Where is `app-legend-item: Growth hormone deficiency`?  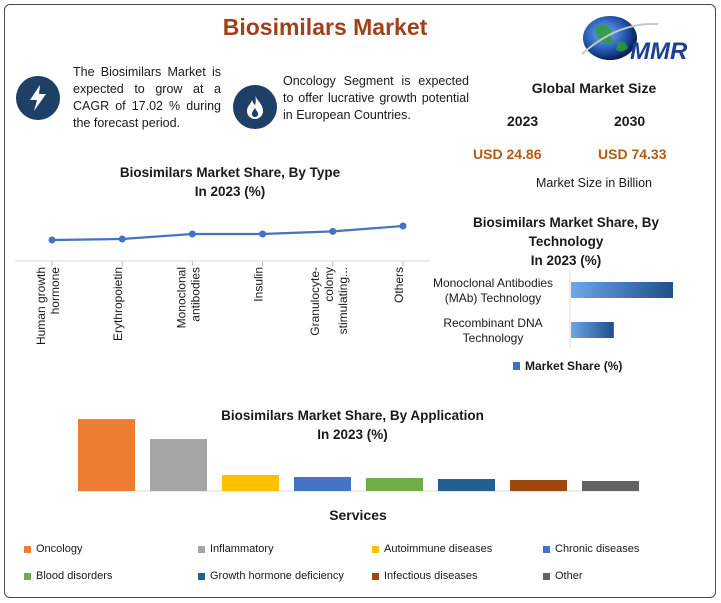 app-legend-item: Growth hormone deficiency is located at coordinates (271, 576).